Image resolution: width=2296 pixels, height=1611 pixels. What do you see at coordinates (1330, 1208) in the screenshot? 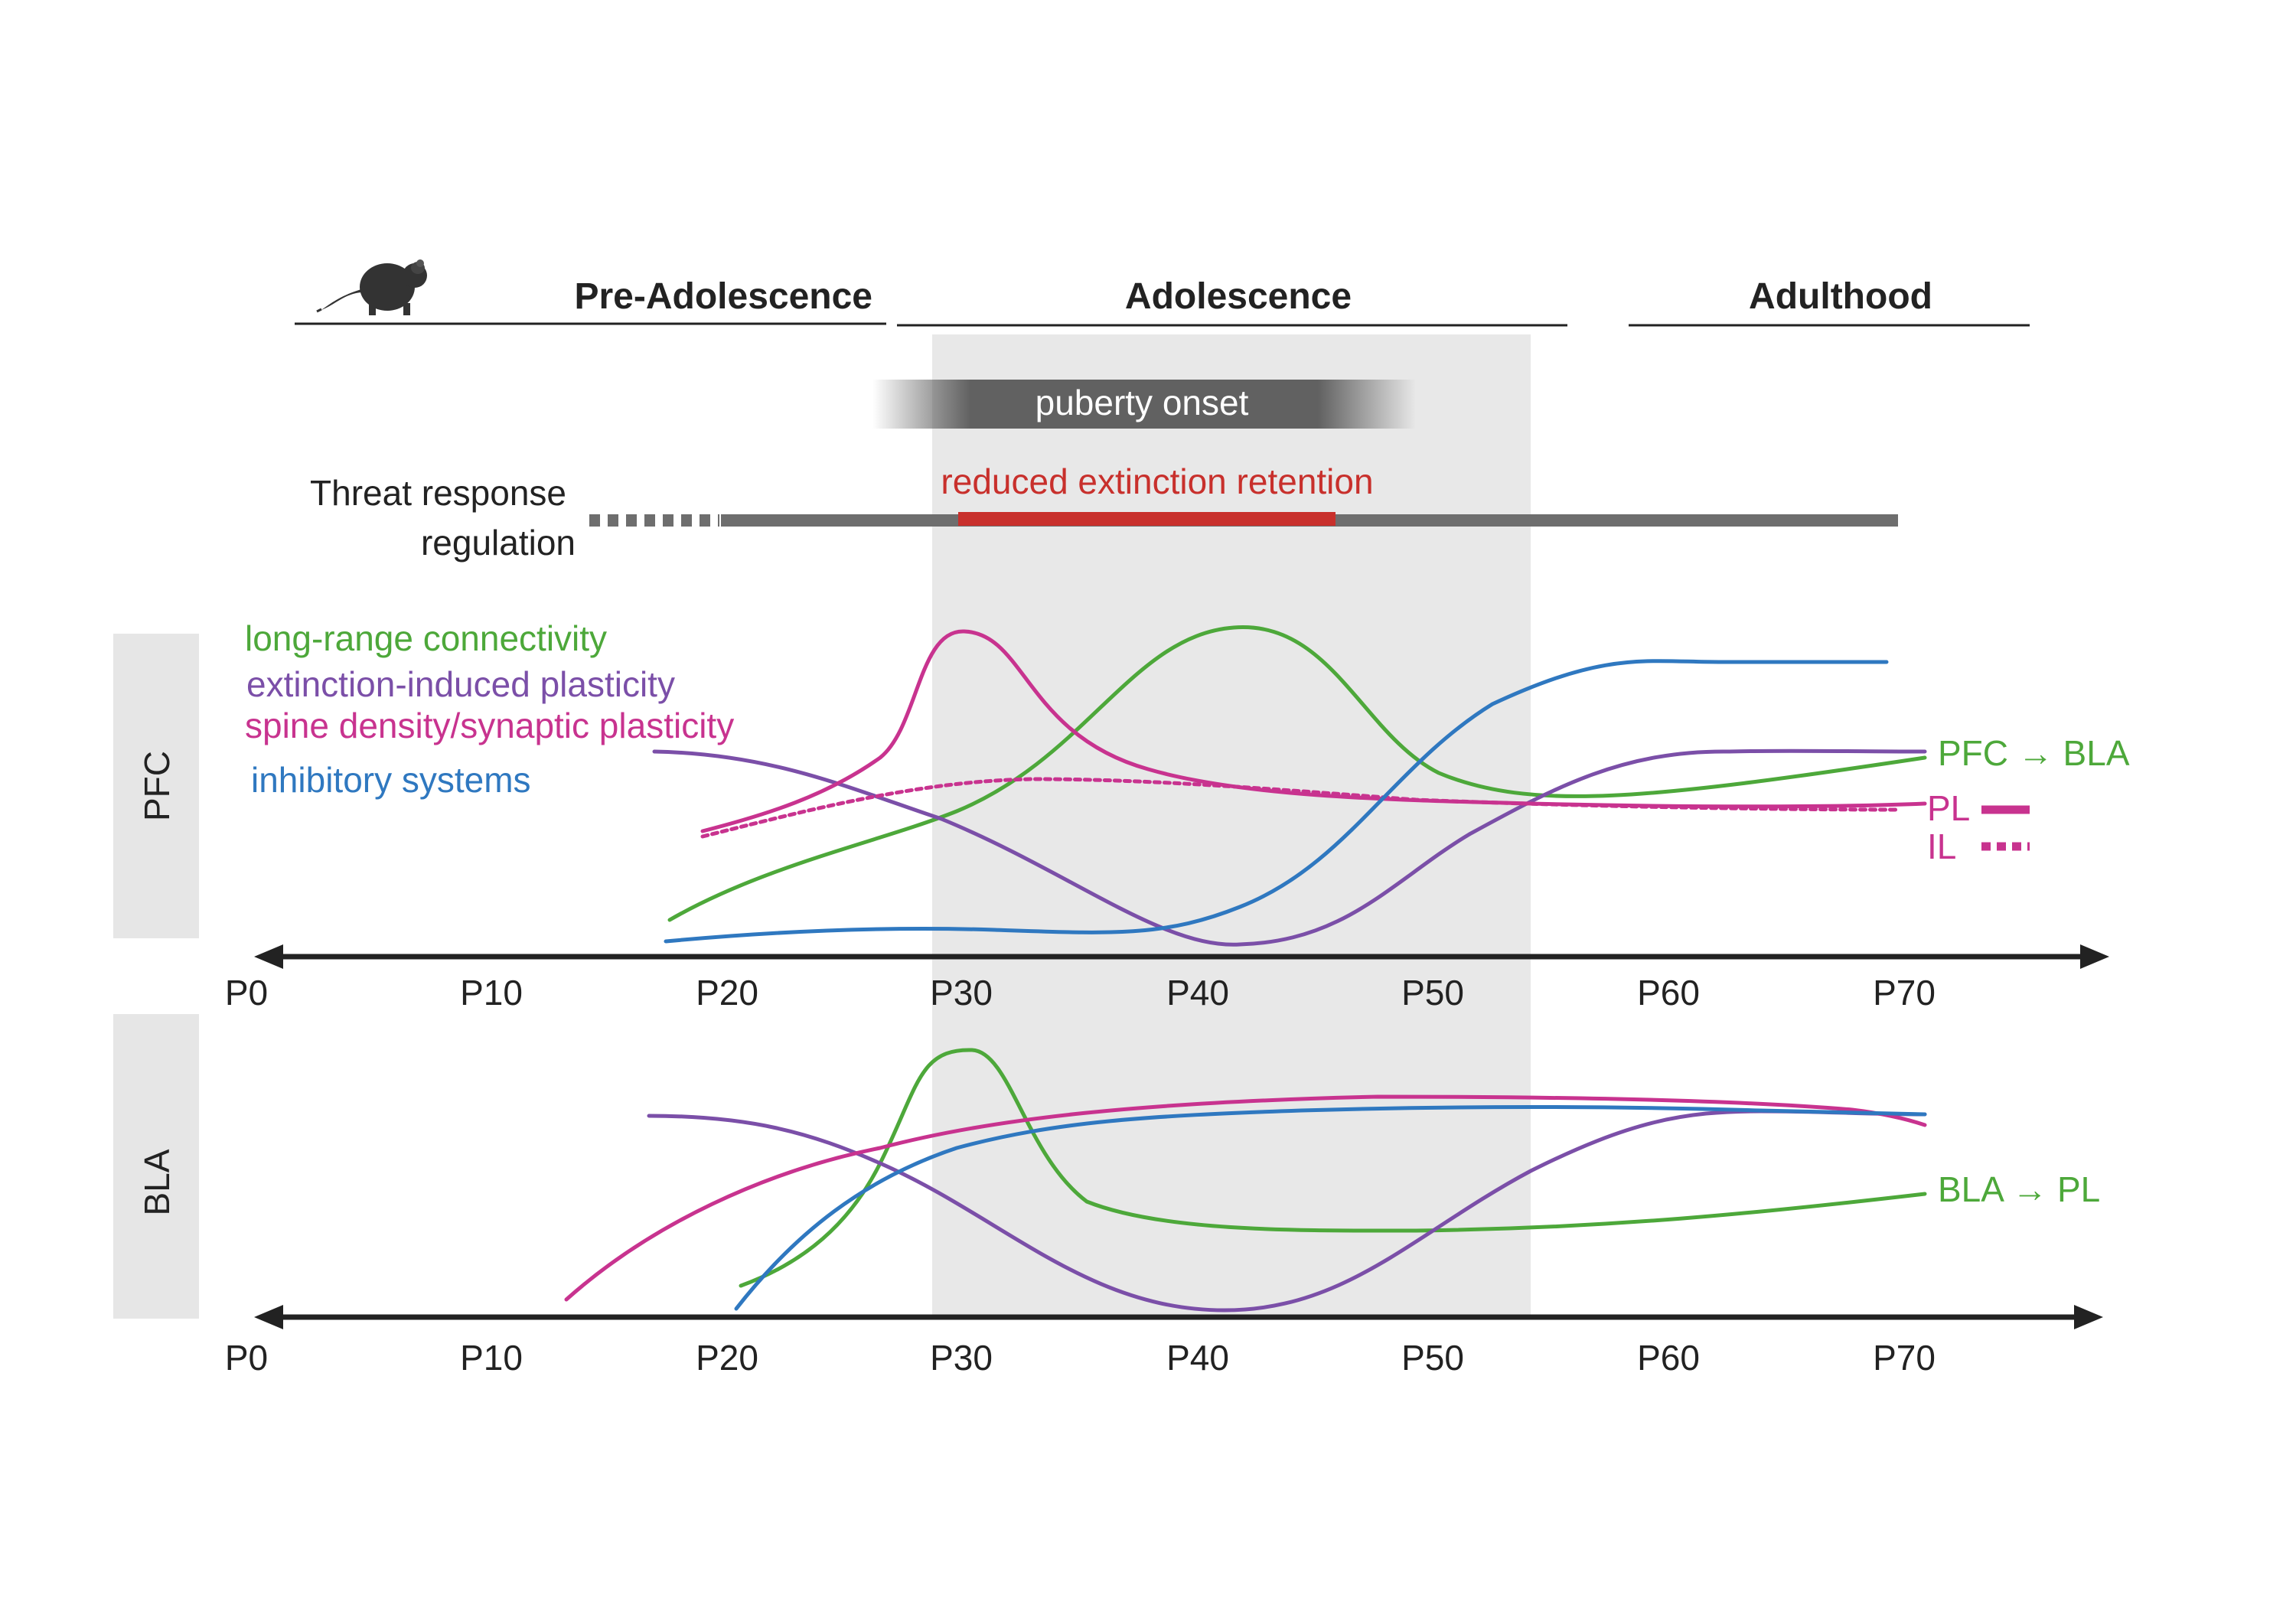
I see `bla-inhibitory-systems-curve` at bounding box center [1330, 1208].